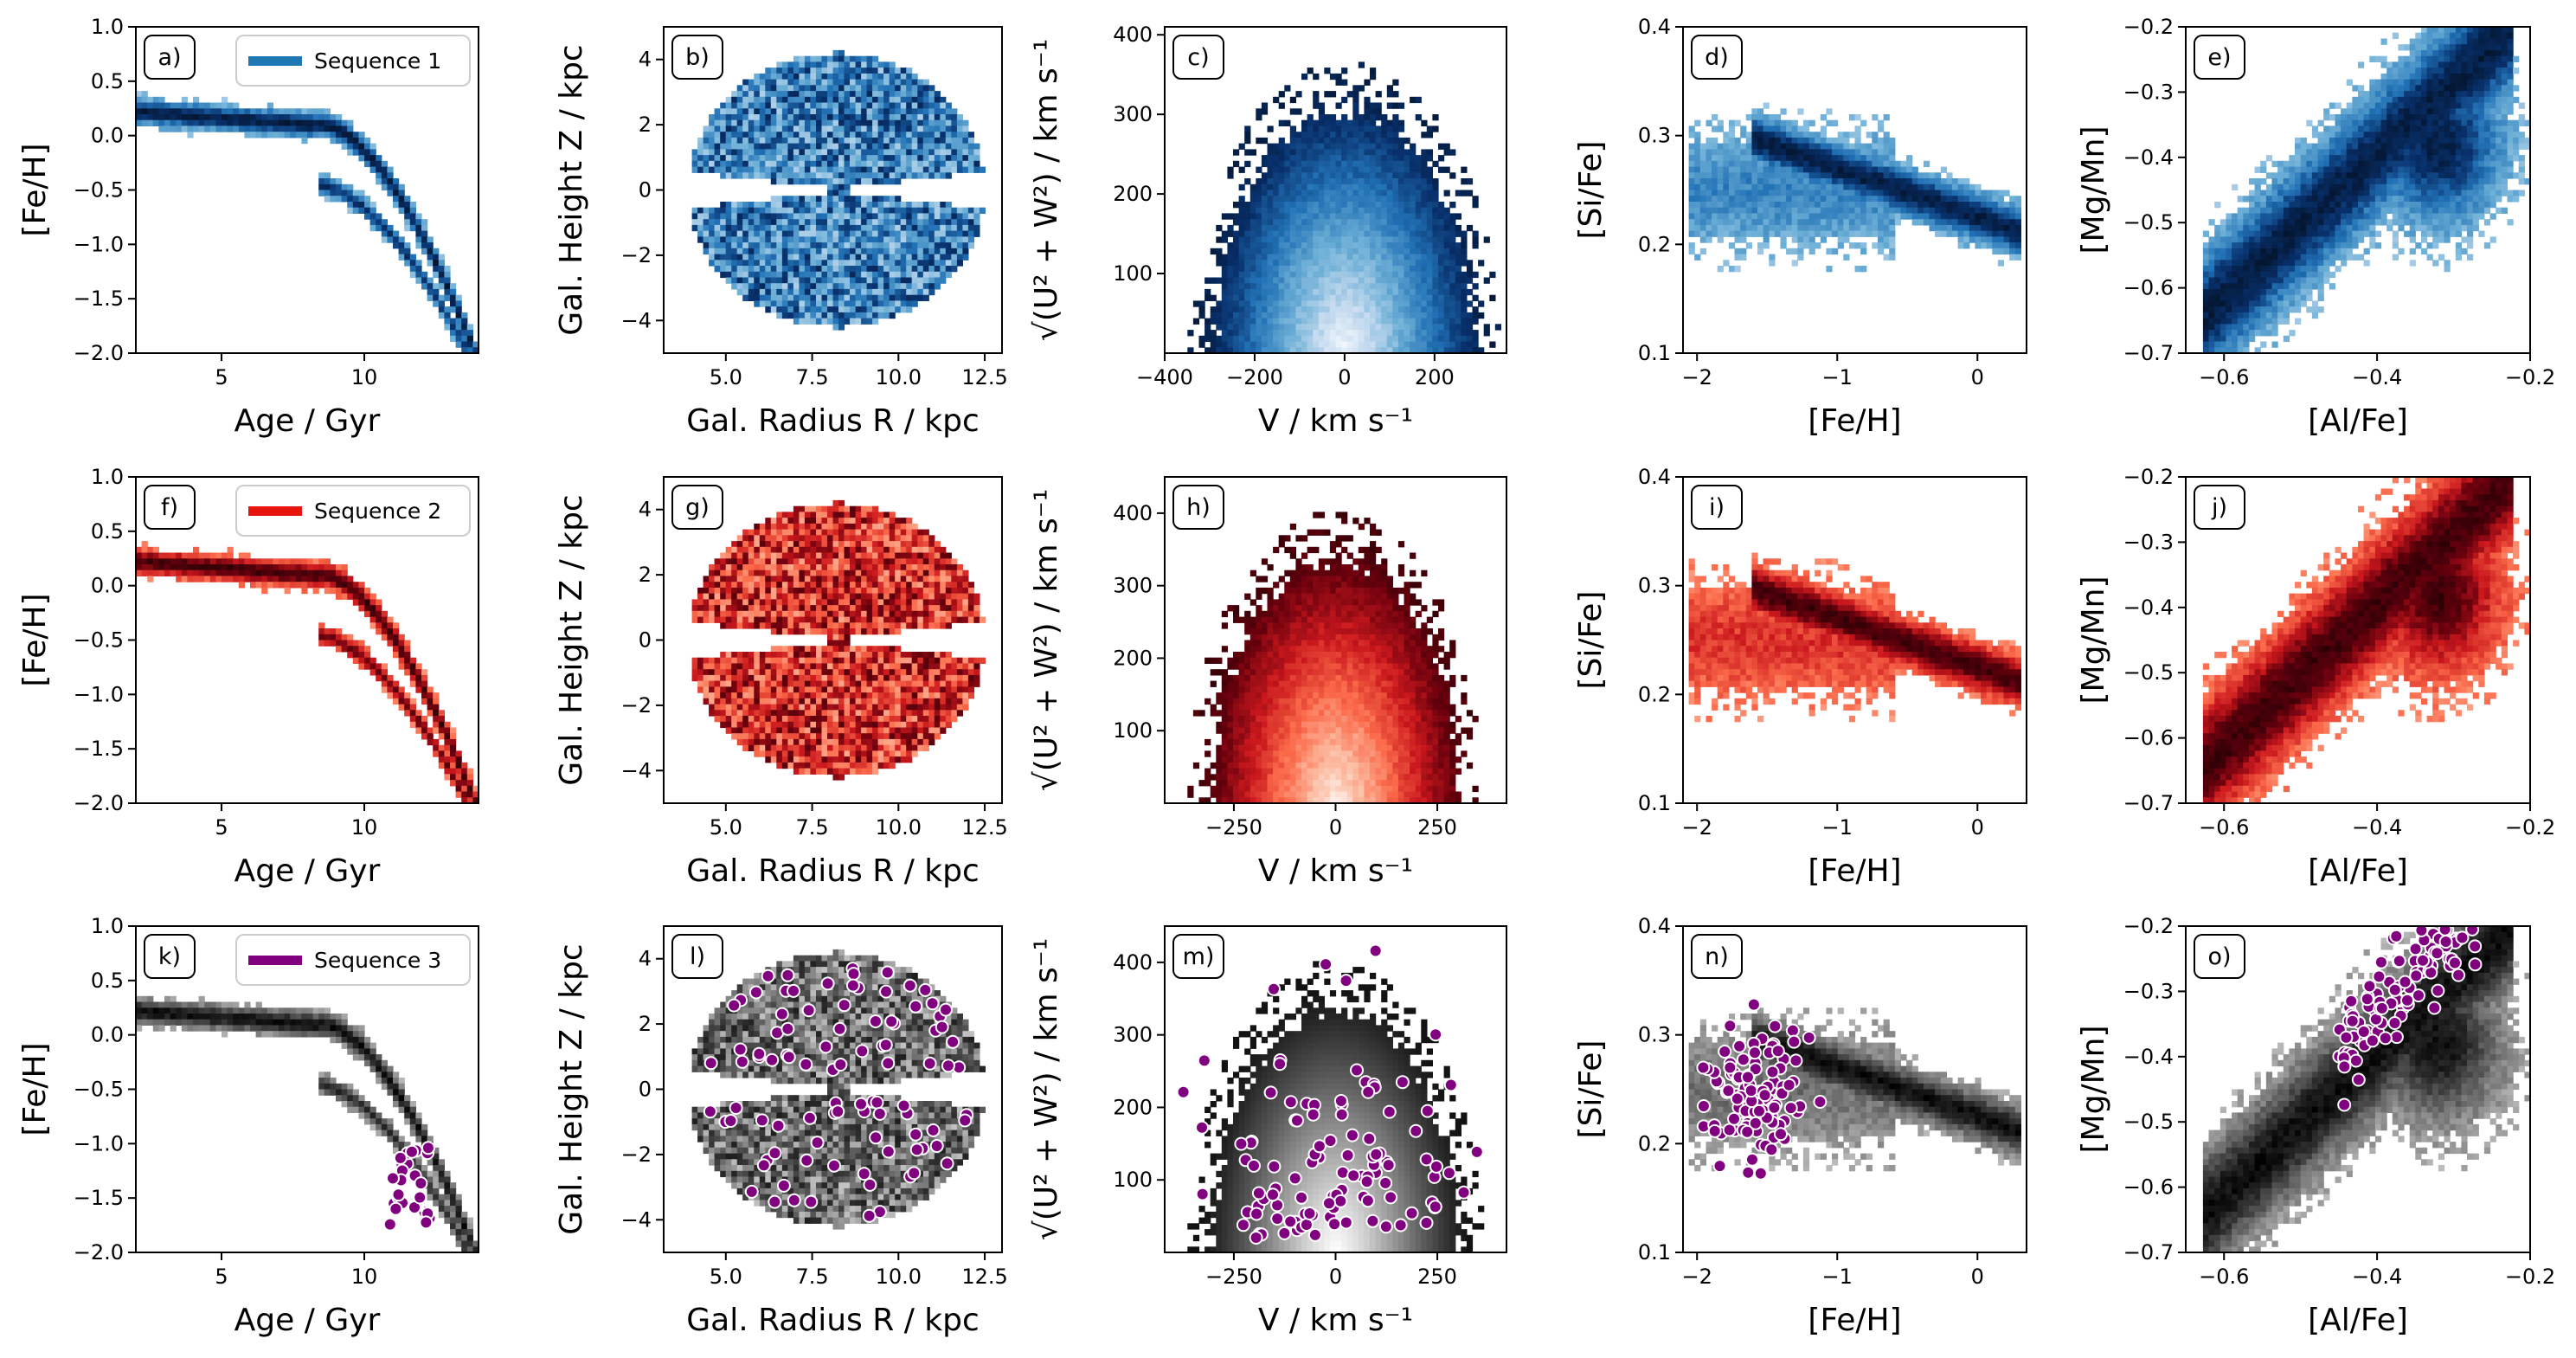 The height and width of the screenshot is (1358, 2576). What do you see at coordinates (1345, 377) in the screenshot?
I see `x-tick-label: 0` at bounding box center [1345, 377].